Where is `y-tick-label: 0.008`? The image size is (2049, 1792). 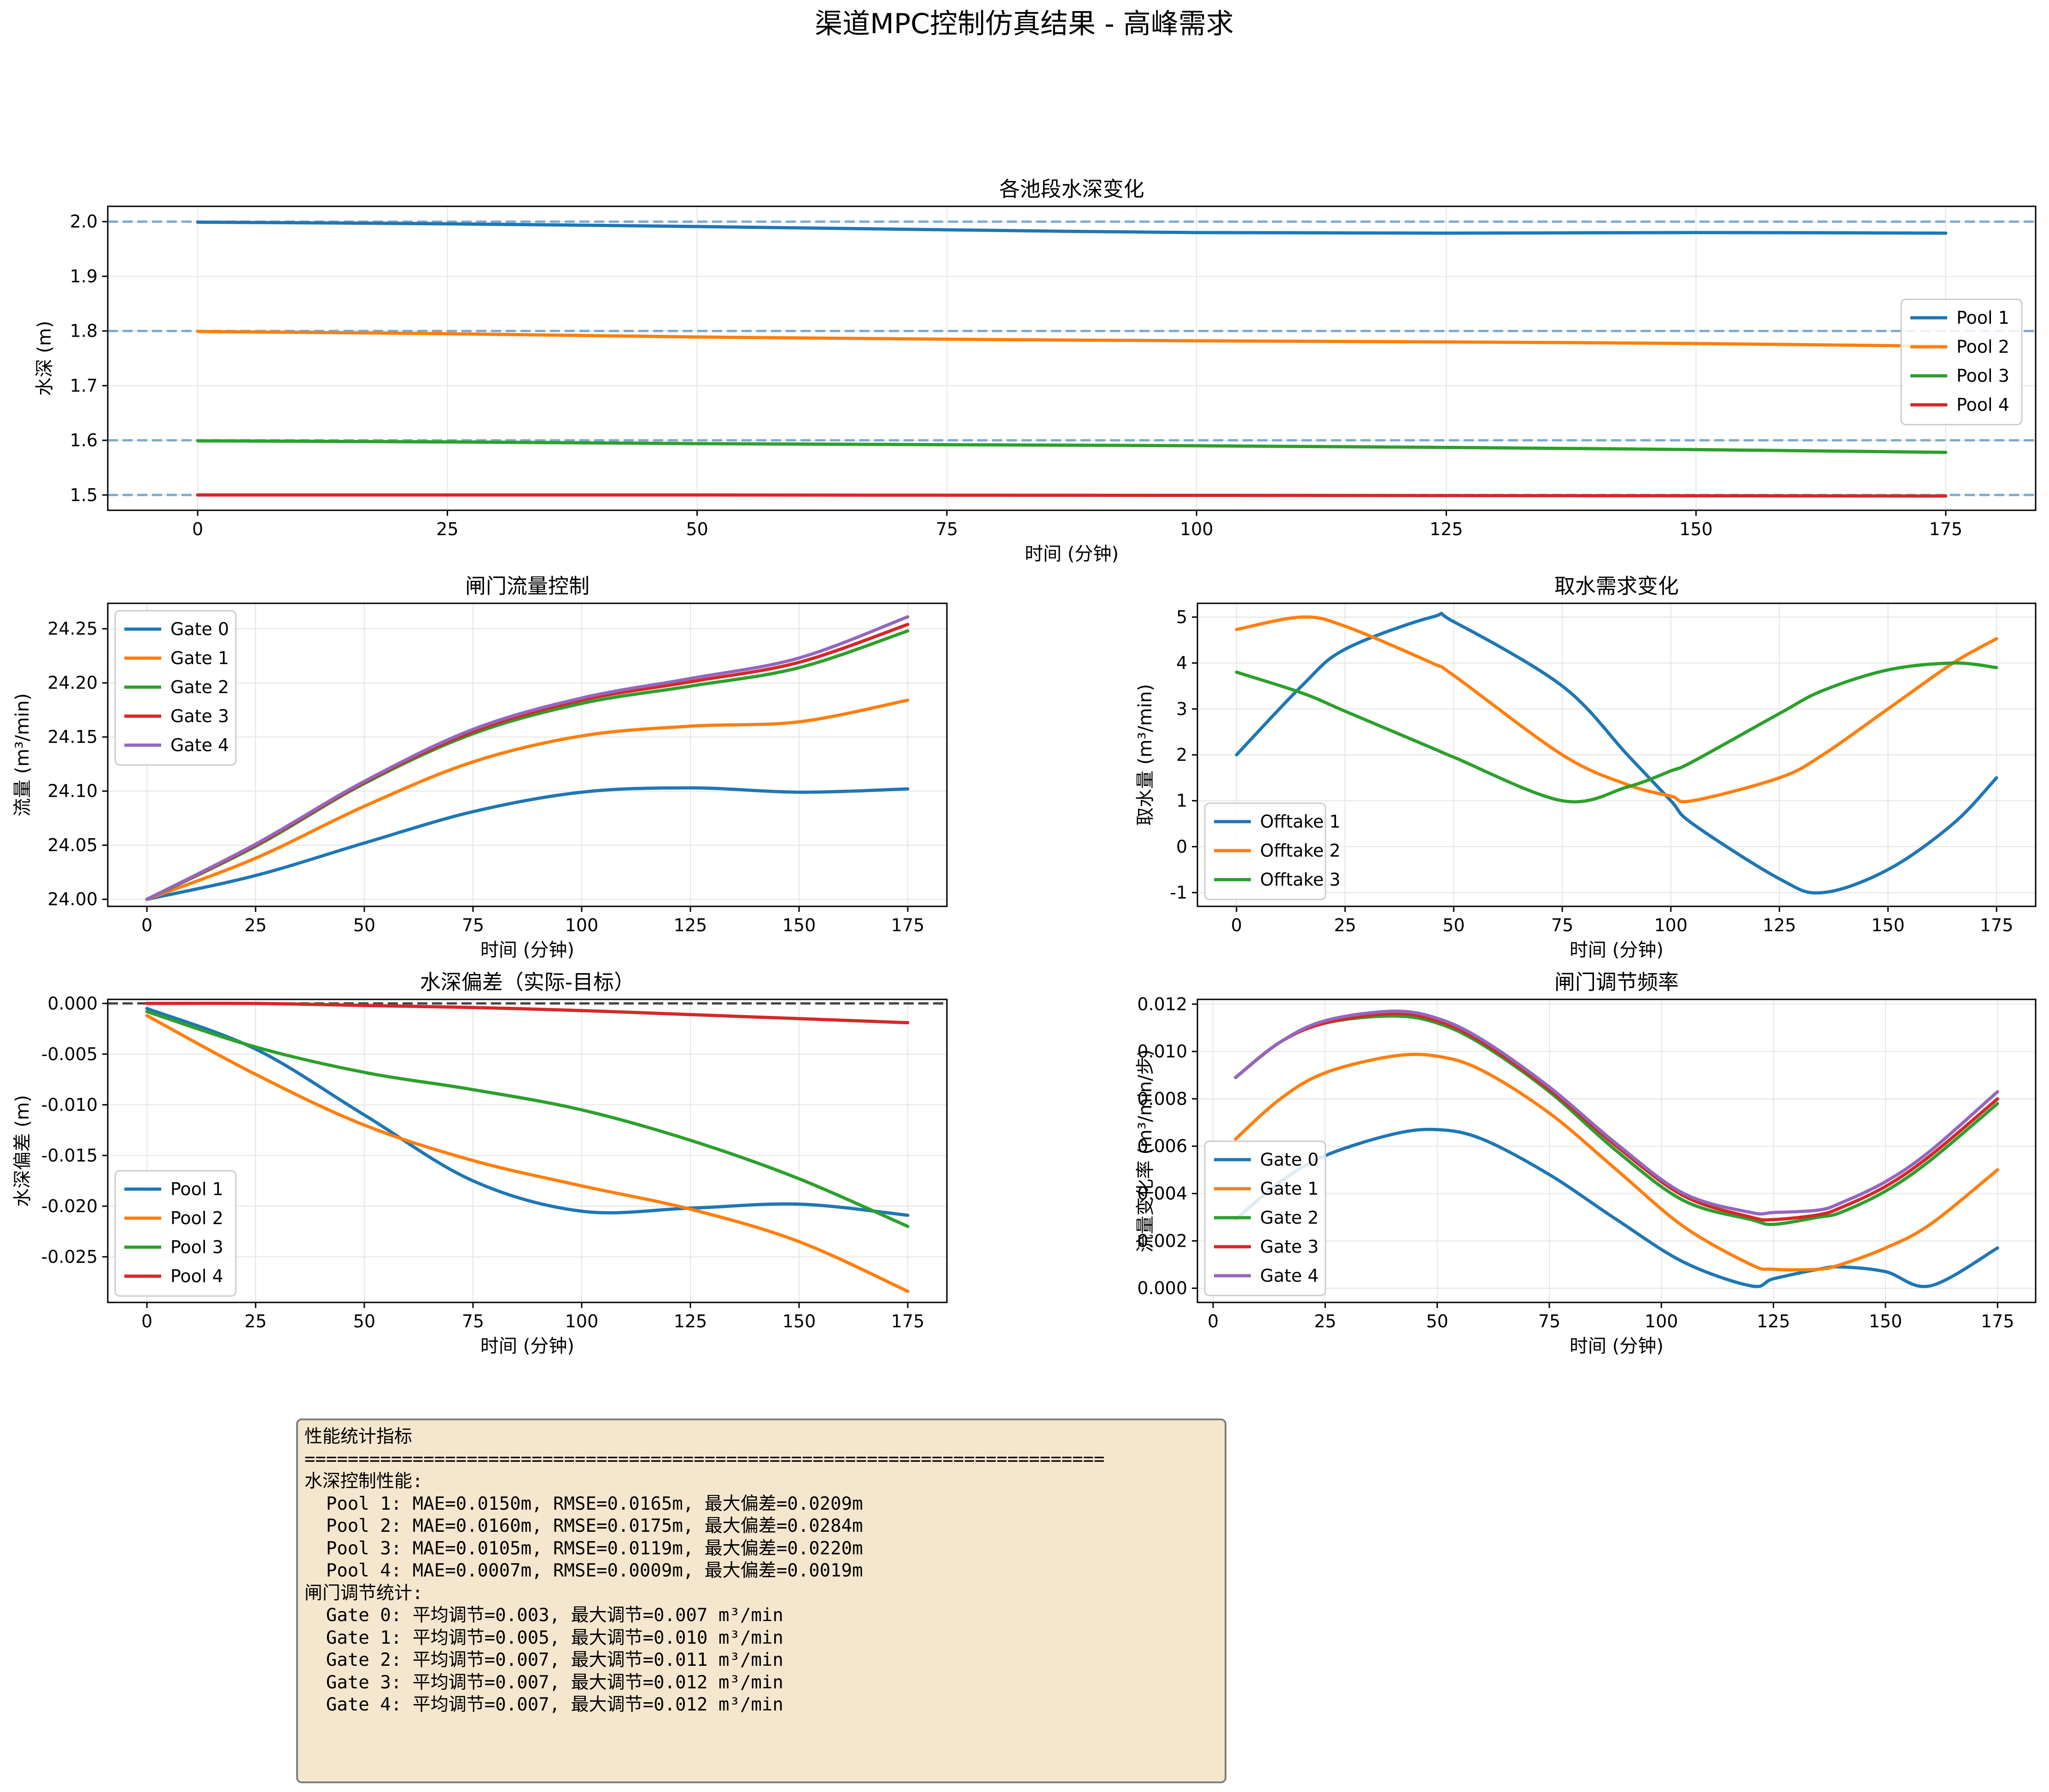
y-tick-label: 0.008 is located at coordinates (1162, 1099).